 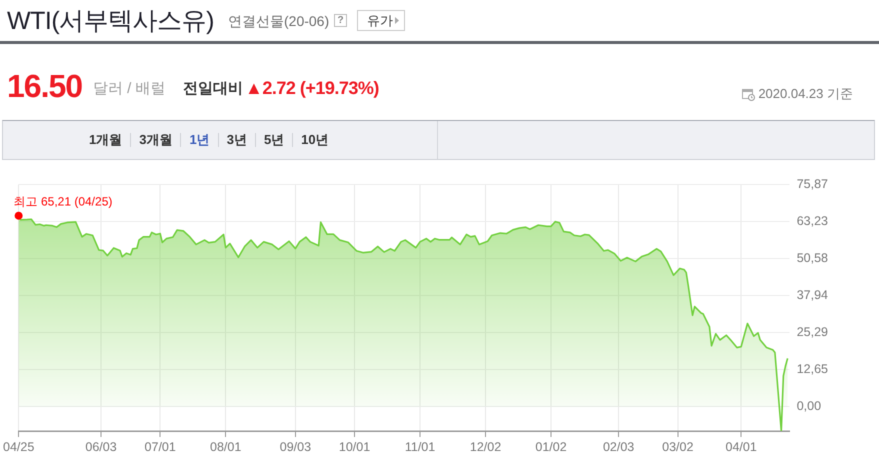 What do you see at coordinates (101, 447) in the screenshot?
I see `x-tick-label: 06/03` at bounding box center [101, 447].